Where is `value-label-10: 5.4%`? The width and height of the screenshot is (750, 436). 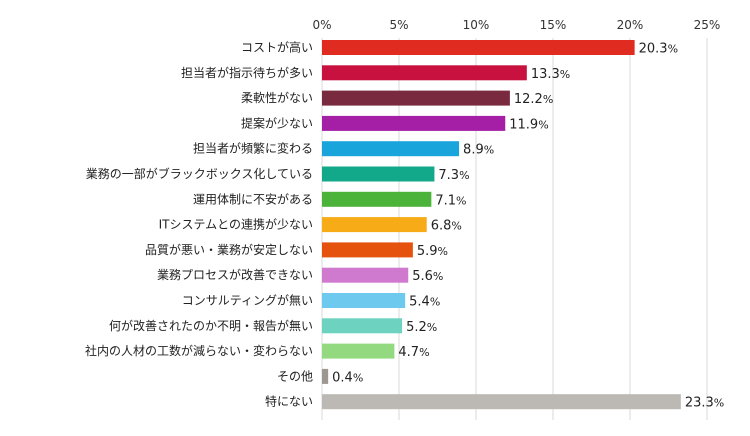 value-label-10: 5.4% is located at coordinates (424, 302).